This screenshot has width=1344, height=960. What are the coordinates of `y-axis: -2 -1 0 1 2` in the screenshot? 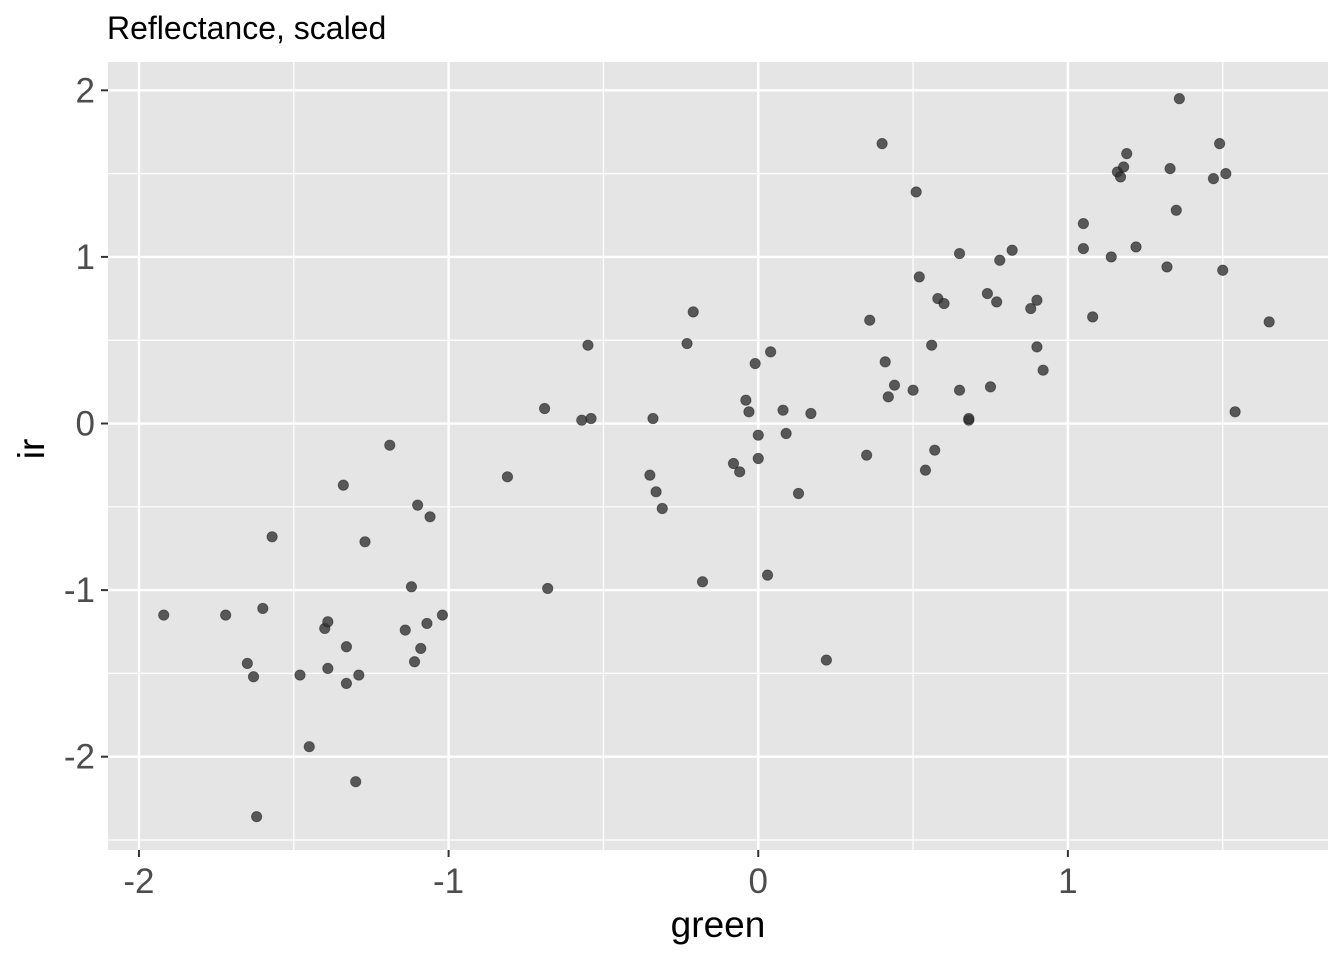 It's located at (86, 424).